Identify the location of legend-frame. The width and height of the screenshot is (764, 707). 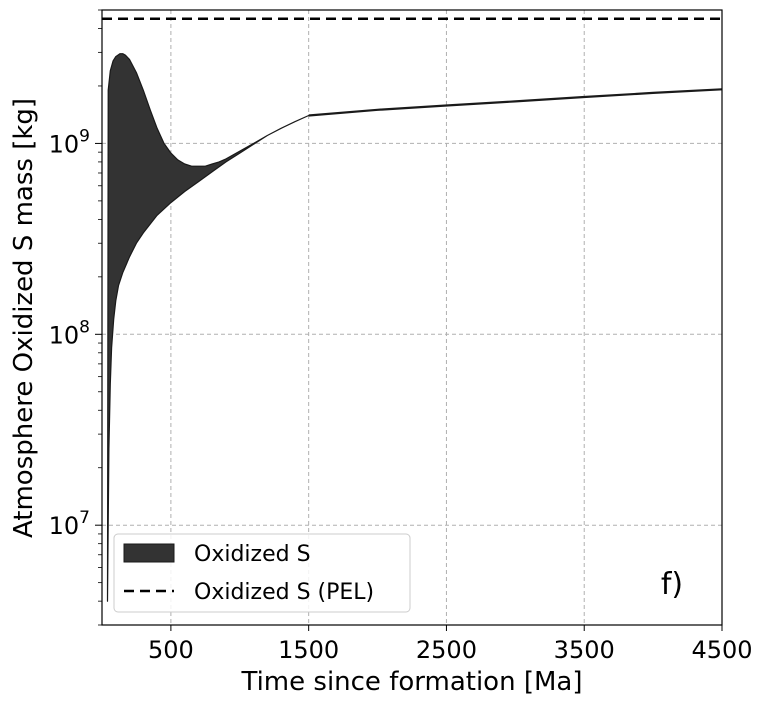
(262, 573).